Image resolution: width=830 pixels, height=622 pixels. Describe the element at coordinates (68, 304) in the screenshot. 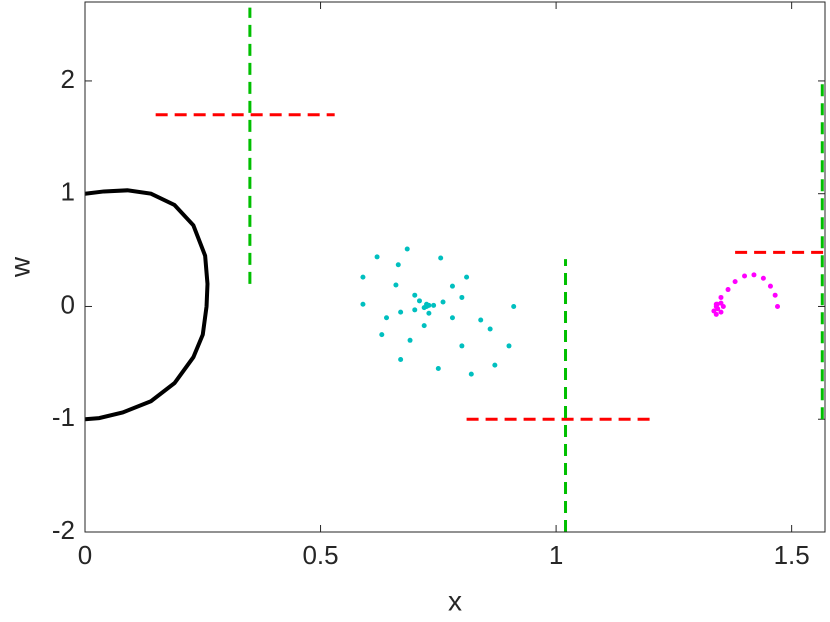

I see `y-tick-label: 0` at that location.